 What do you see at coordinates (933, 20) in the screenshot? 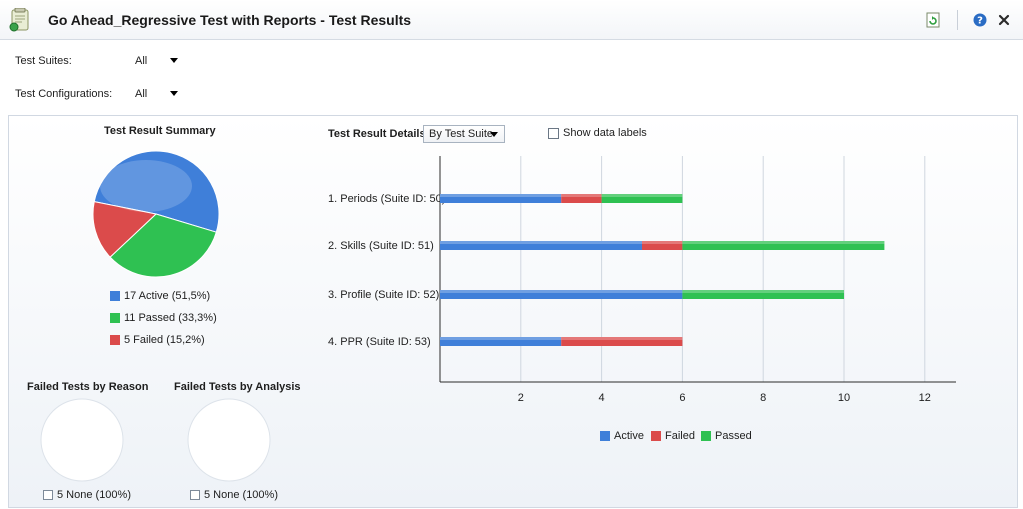
I see `refresh-icon` at bounding box center [933, 20].